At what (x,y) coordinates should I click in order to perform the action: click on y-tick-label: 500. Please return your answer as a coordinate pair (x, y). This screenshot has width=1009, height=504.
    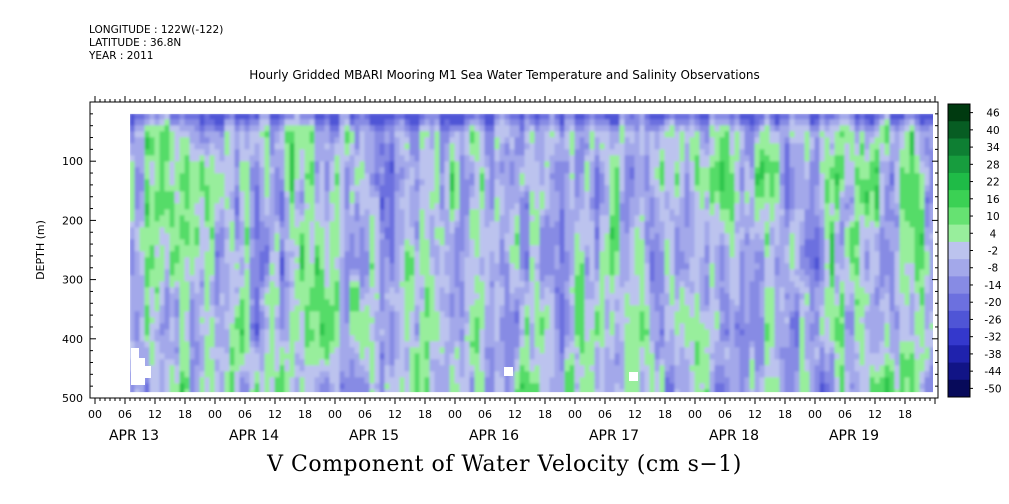
    Looking at the image, I should click on (72, 398).